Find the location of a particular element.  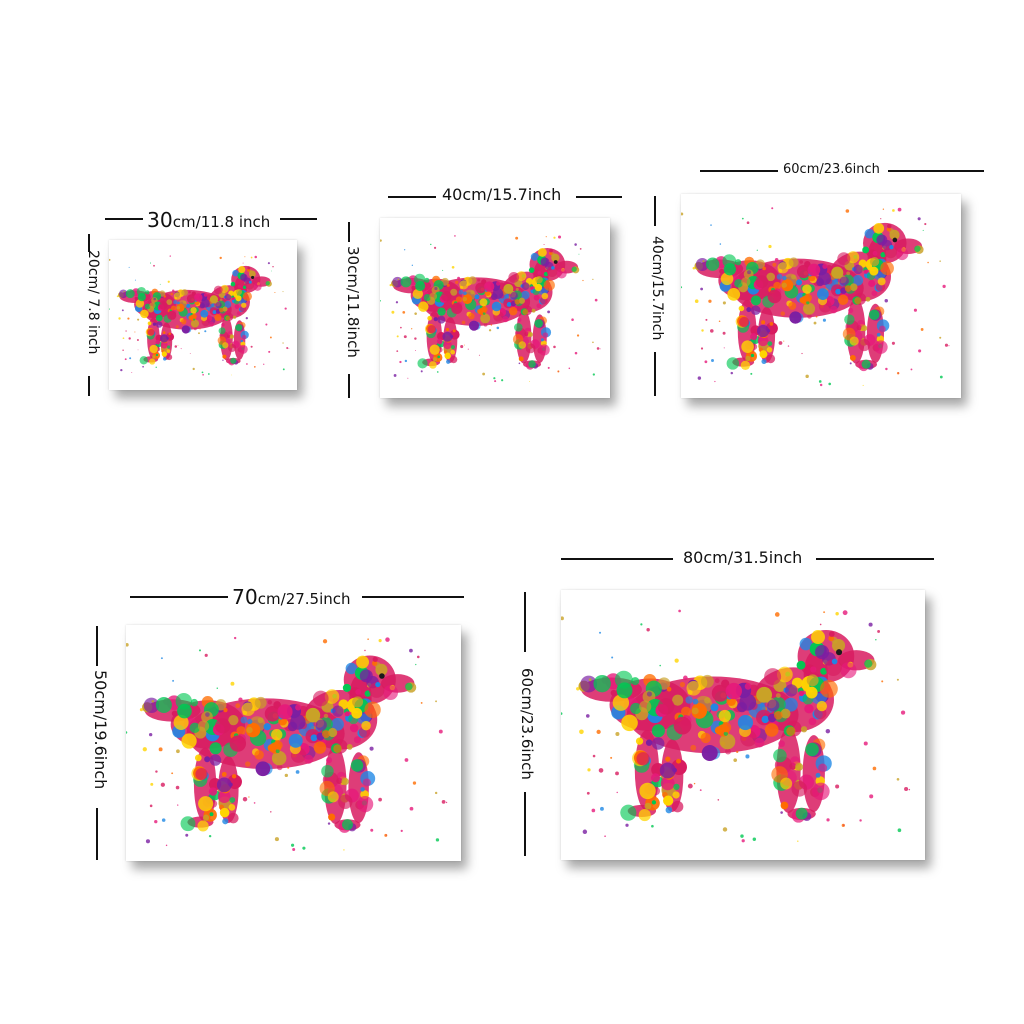

canvas-print-70x50 is located at coordinates (293, 743).